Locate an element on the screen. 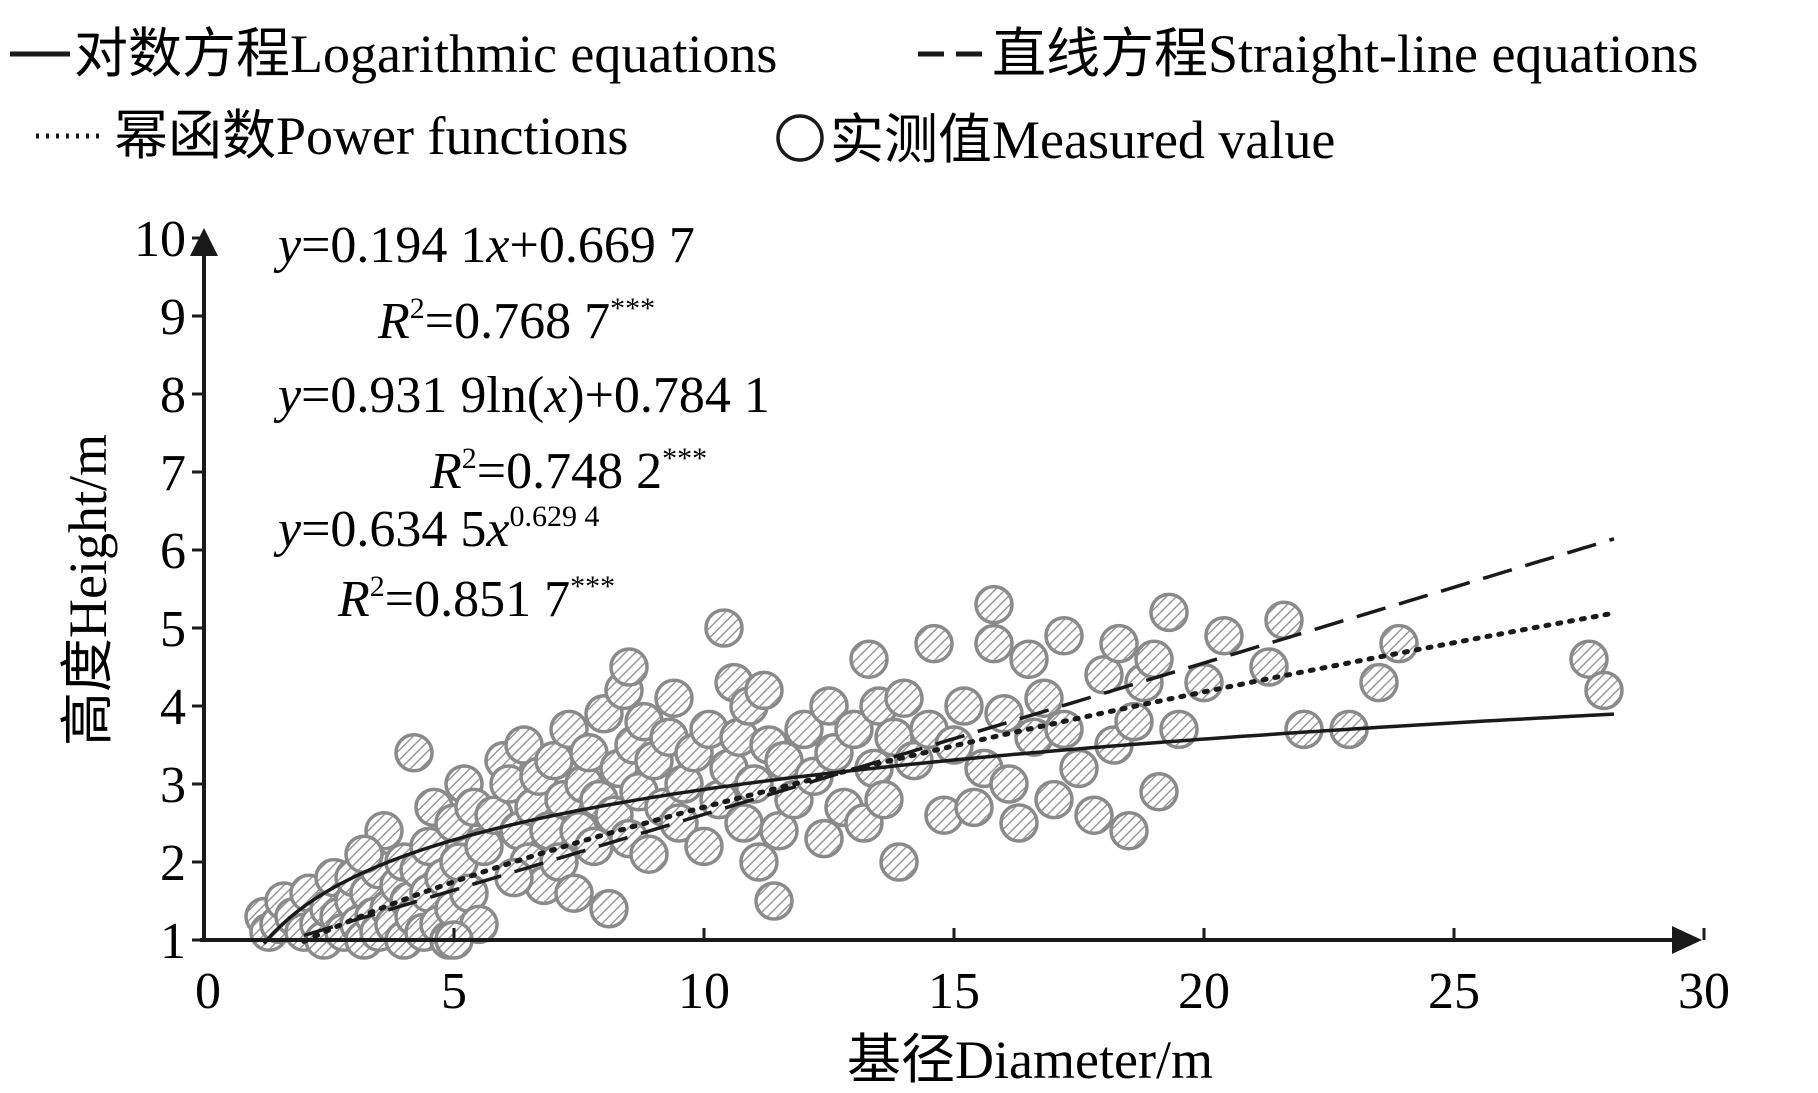 The image size is (1818, 1093). linear-r2: R2=0.768 7*** is located at coordinates (516, 321).